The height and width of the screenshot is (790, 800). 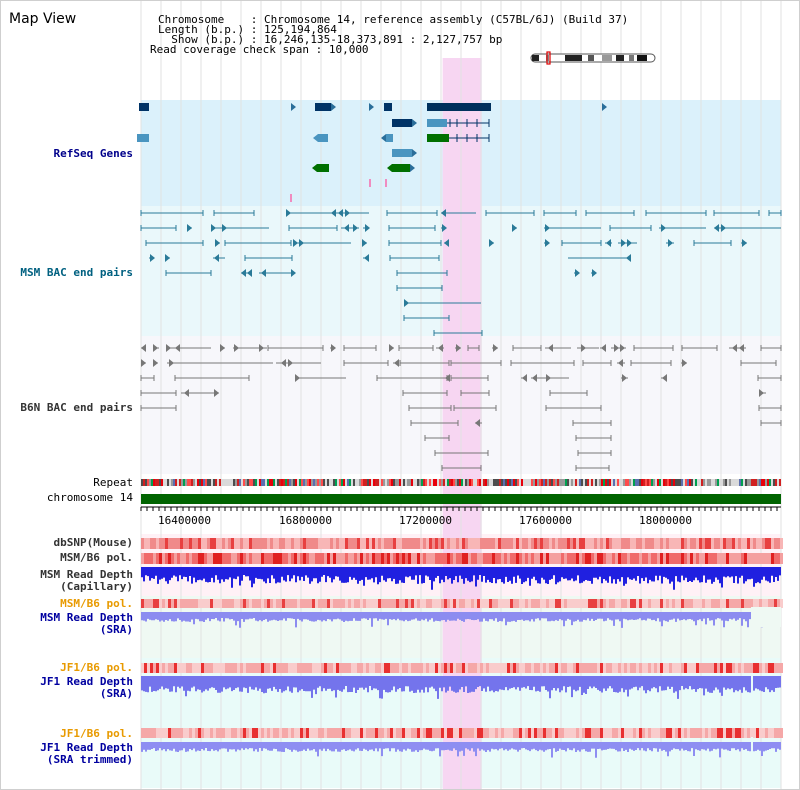 What do you see at coordinates (86, 753) in the screenshot?
I see `track-label-jf1-depth-trimmed: JF1 Read Depth (SRA trimmed)` at bounding box center [86, 753].